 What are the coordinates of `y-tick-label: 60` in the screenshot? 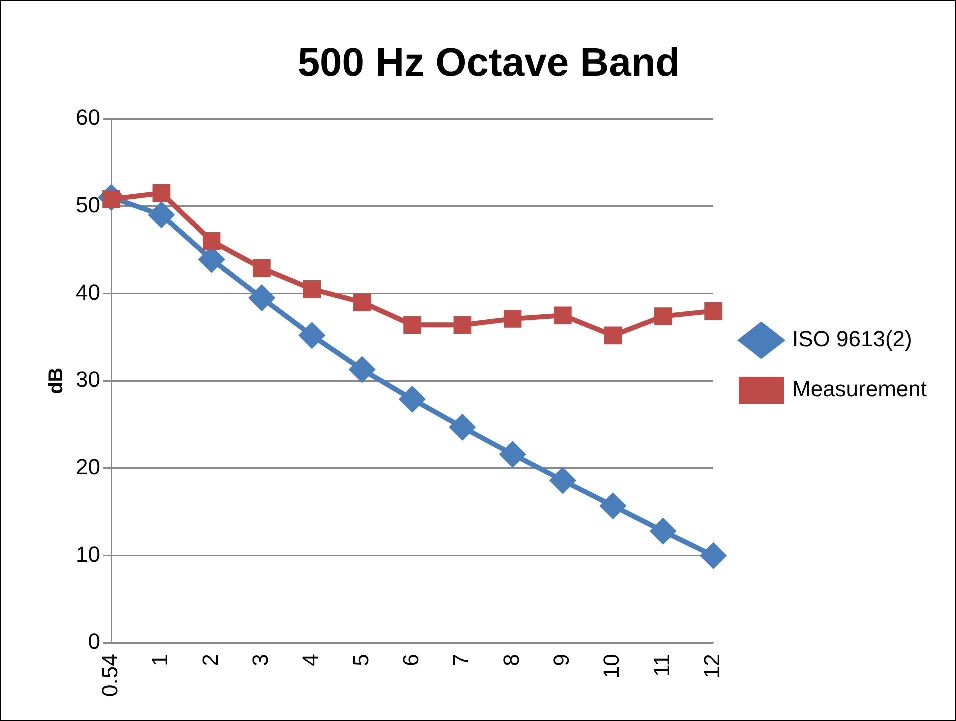 It's located at (88, 117).